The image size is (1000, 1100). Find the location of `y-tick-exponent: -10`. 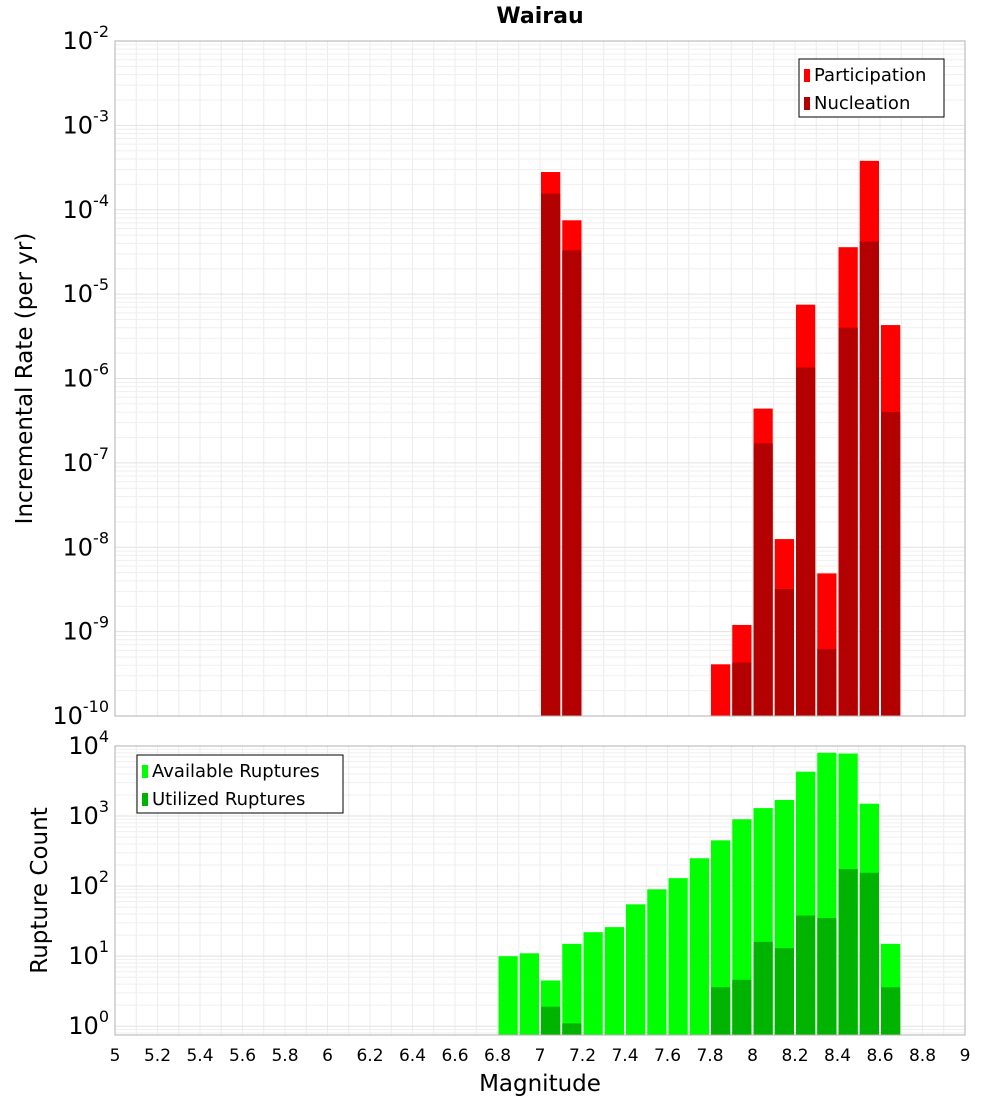

y-tick-exponent: -10 is located at coordinates (96, 706).